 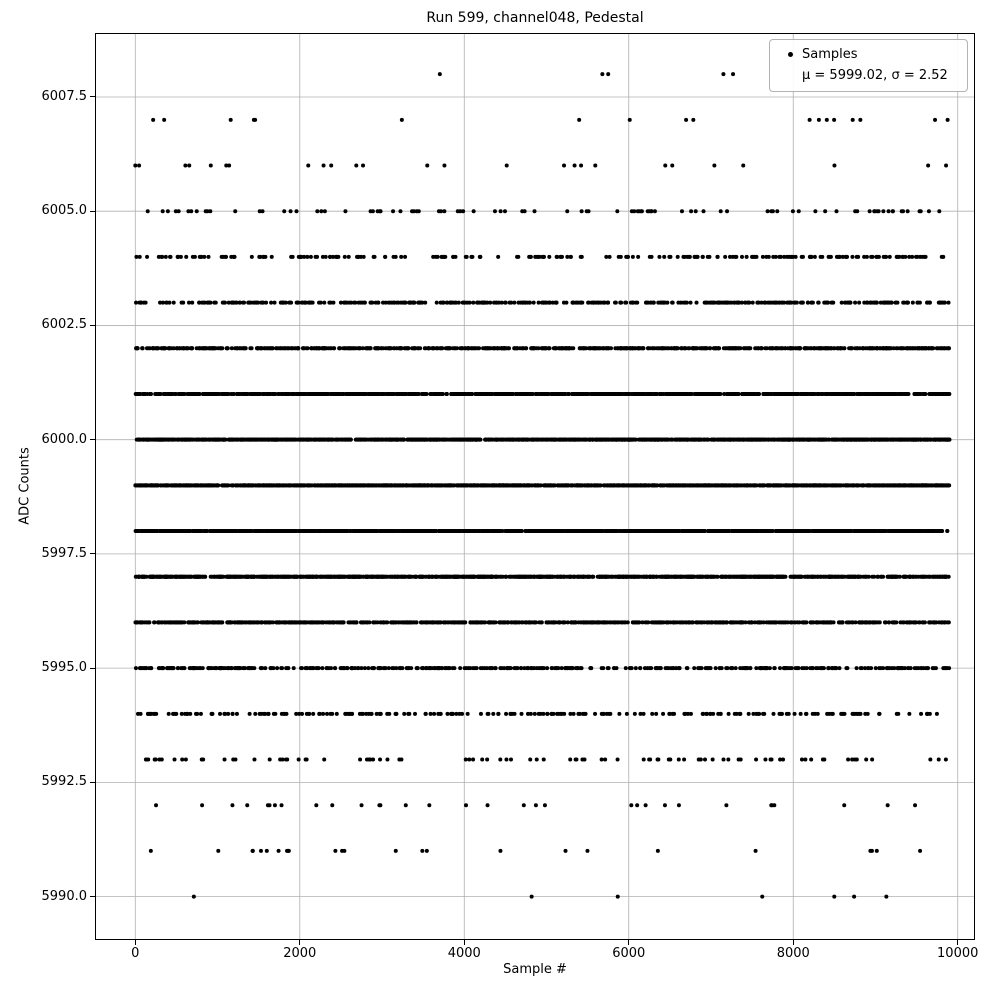 I want to click on y-tick-label: 5992.5, so click(x=64, y=782).